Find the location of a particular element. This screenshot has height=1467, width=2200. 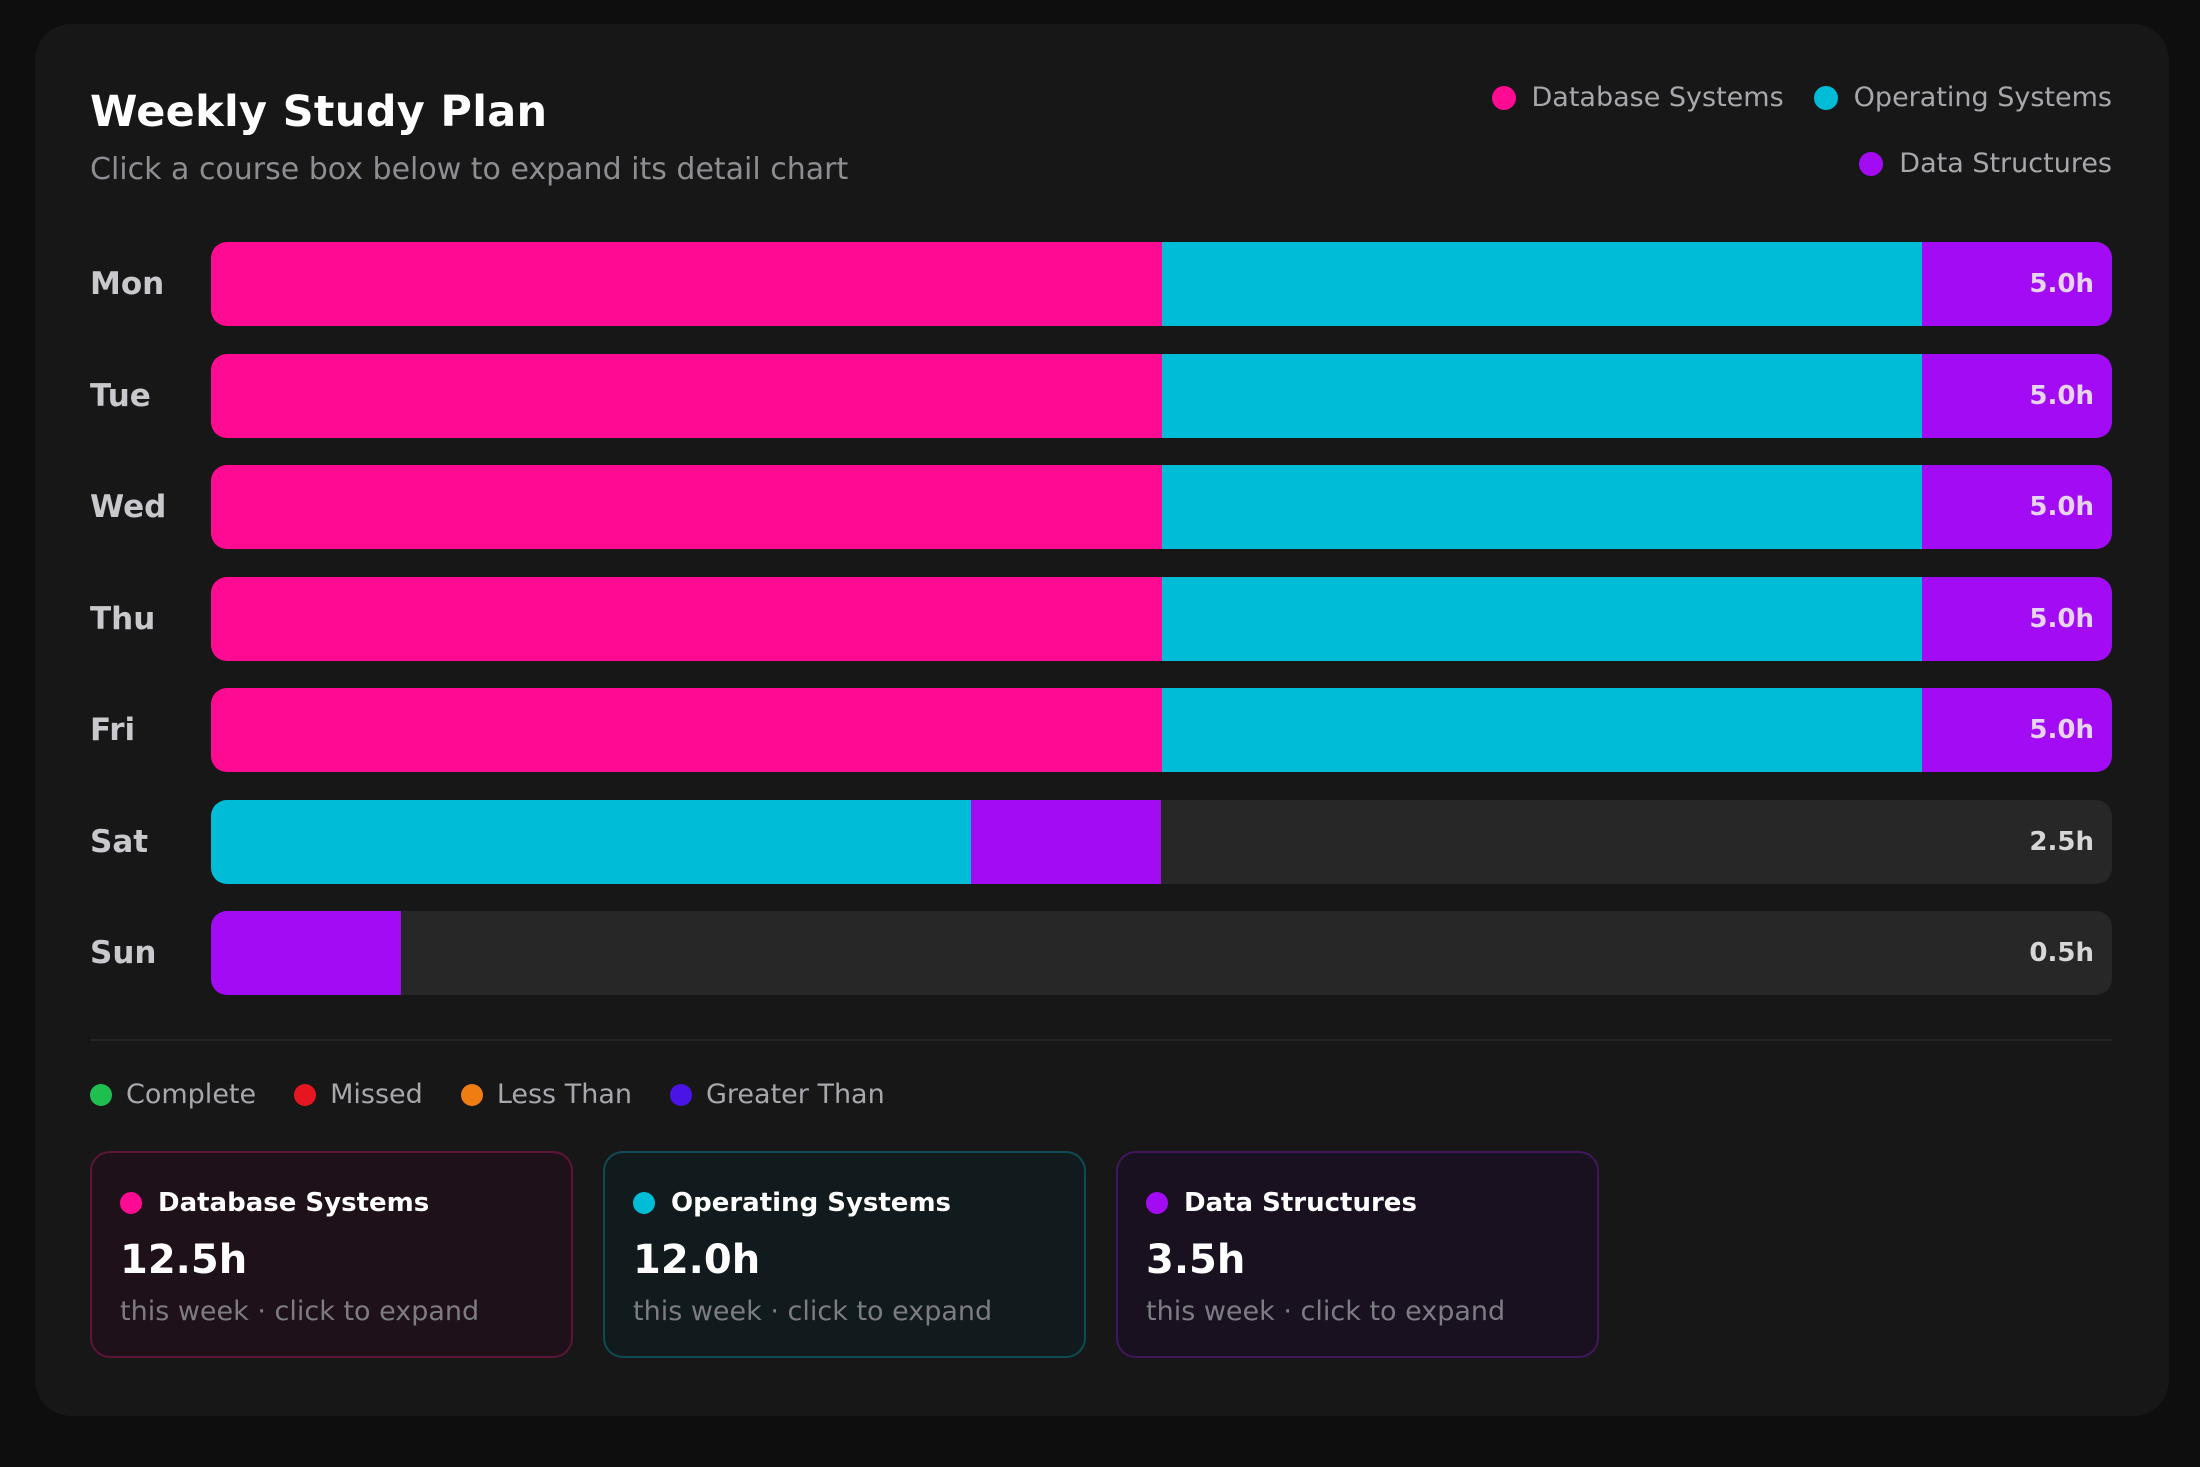

bar-row-sat: Sat 2.5h is located at coordinates (1101, 842).